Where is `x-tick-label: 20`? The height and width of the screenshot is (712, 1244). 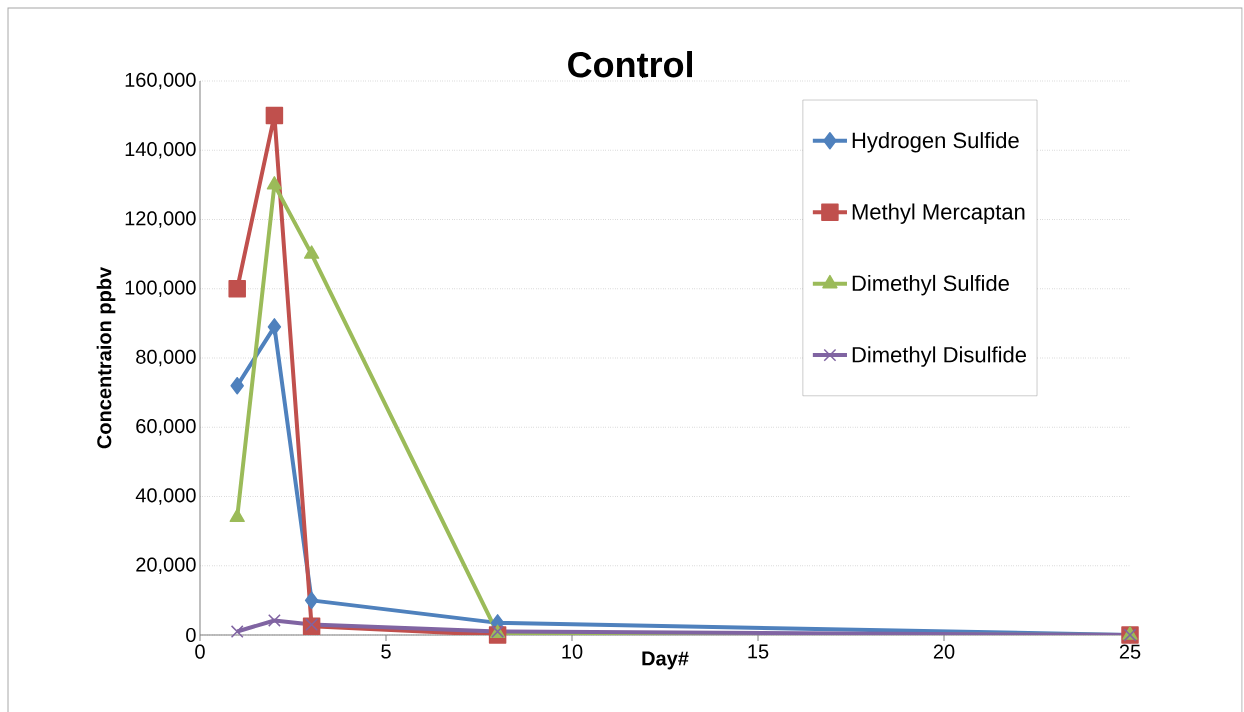
x-tick-label: 20 is located at coordinates (944, 651).